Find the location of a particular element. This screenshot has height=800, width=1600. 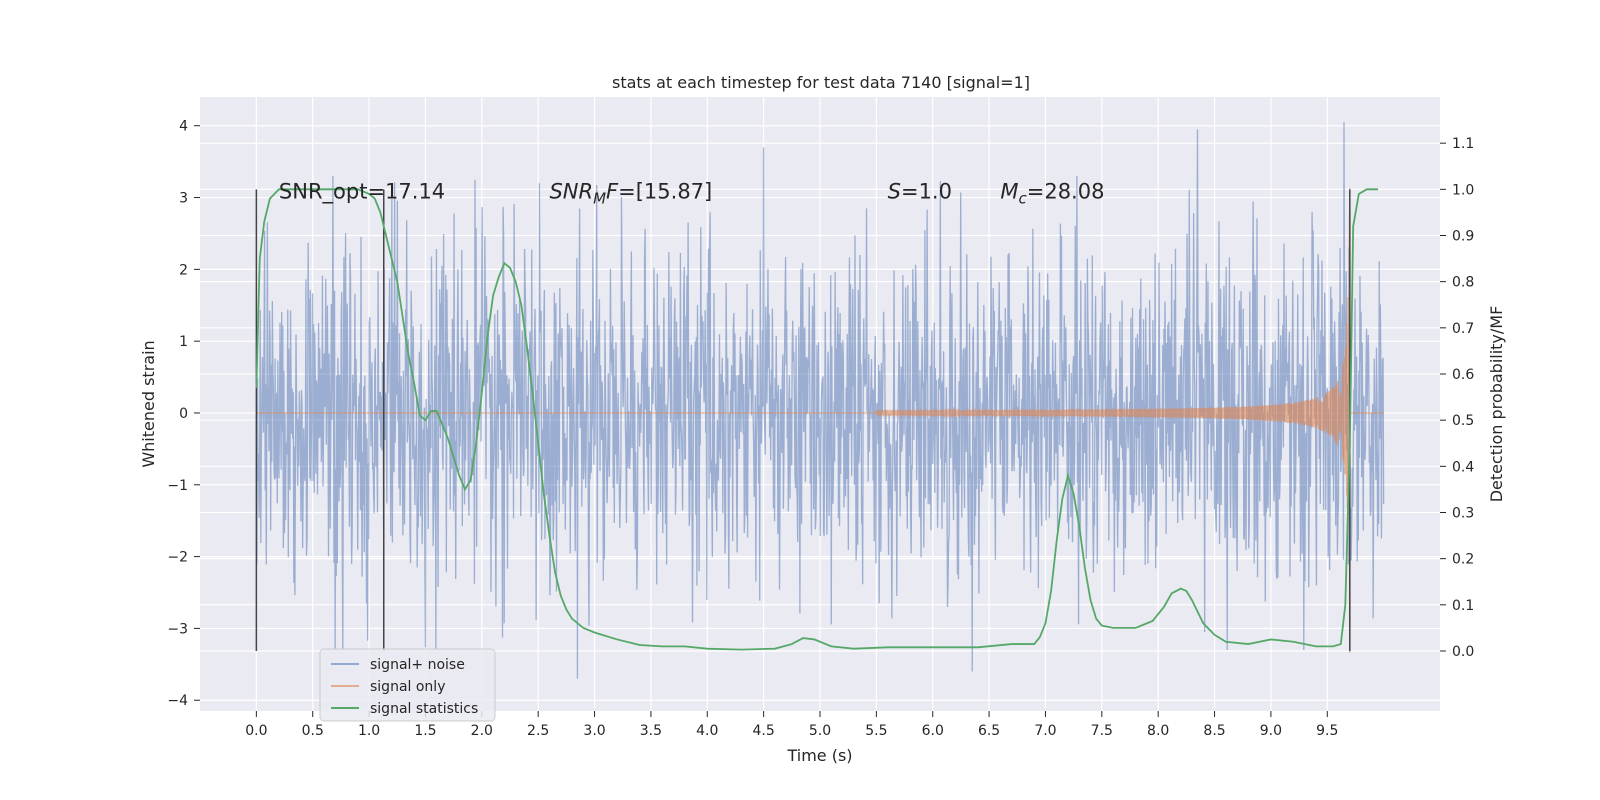

x-tick-label-1: 0.5 is located at coordinates (313, 731).